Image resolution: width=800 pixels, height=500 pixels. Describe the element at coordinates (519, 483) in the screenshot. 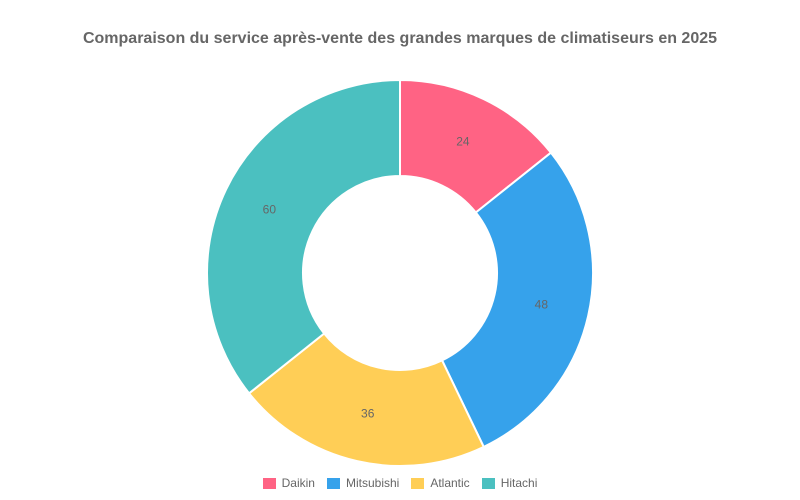

I see `legend-label: Hitachi` at that location.